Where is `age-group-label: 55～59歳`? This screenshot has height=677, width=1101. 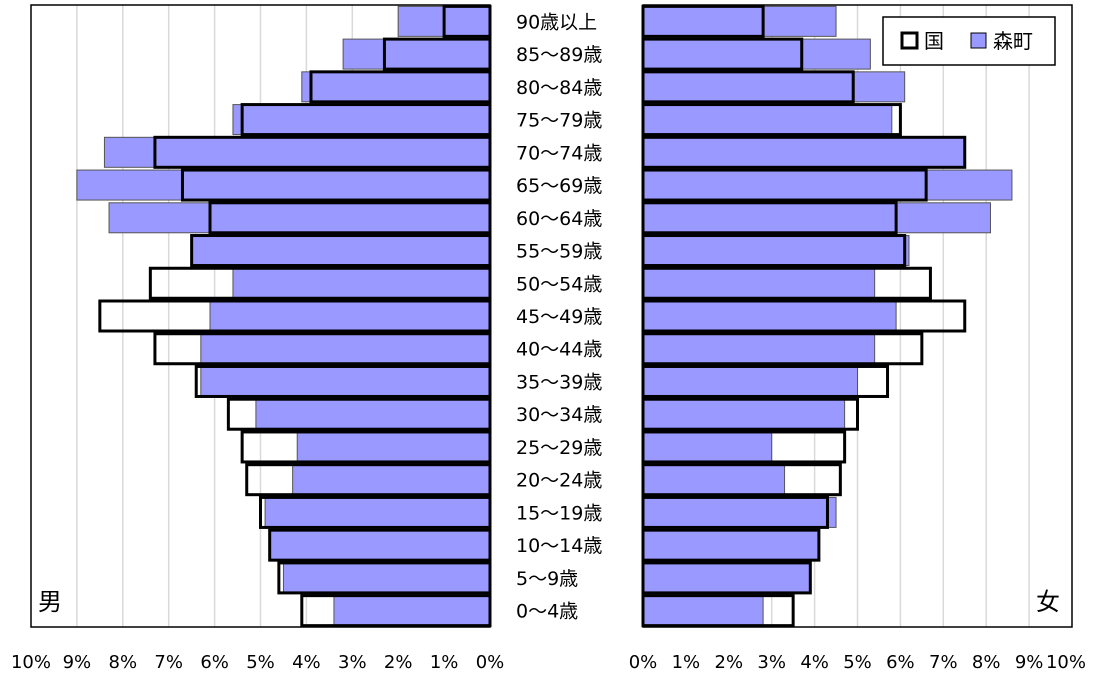
age-group-label: 55～59歳 is located at coordinates (559, 252).